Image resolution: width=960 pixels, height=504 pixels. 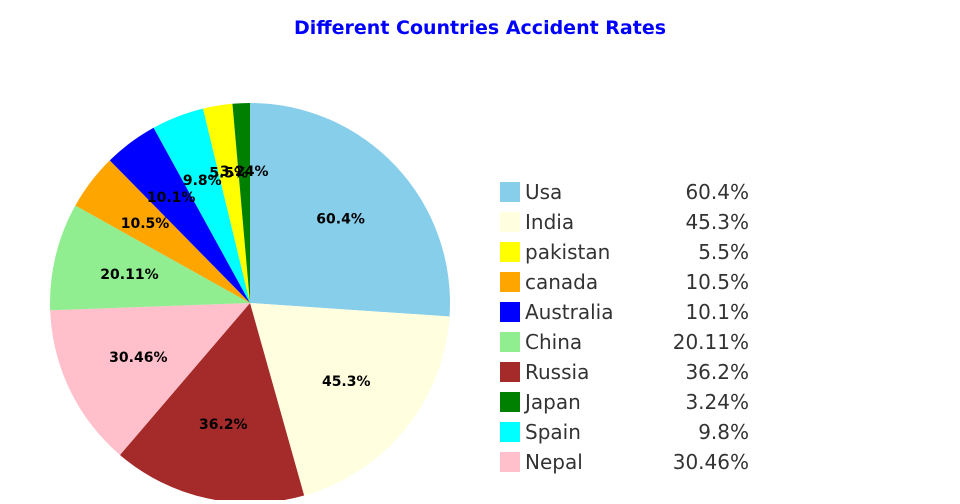 What do you see at coordinates (350, 399) in the screenshot?
I see `pie-slice-india` at bounding box center [350, 399].